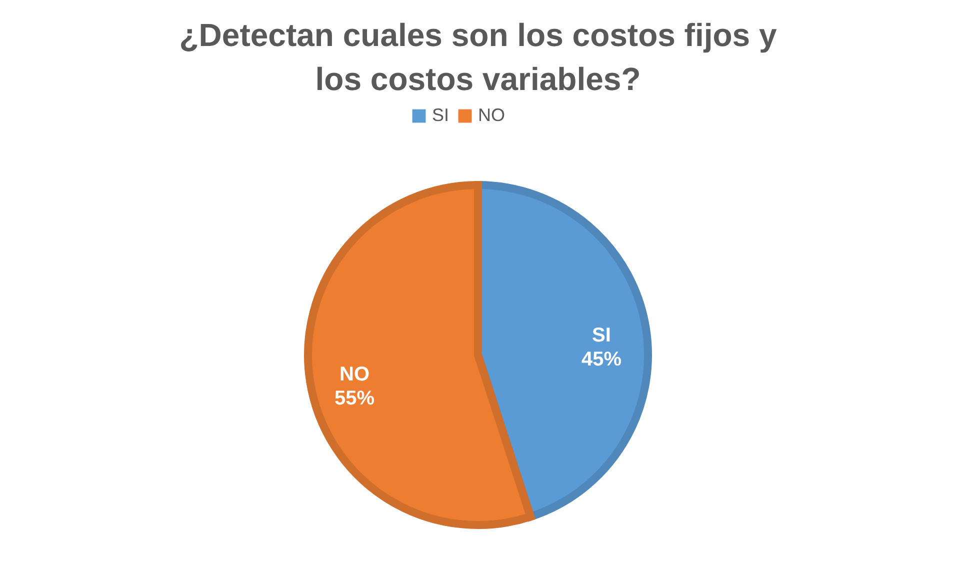 This screenshot has height=578, width=956. I want to click on pie-slice, so click(419, 355).